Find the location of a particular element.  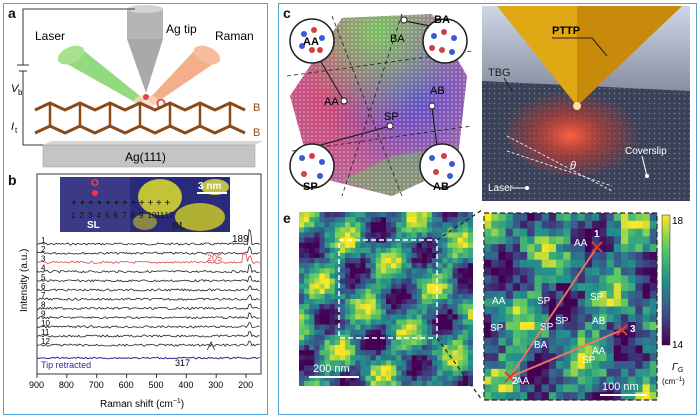

path-markers: 123 is located at coordinates (574, 308).